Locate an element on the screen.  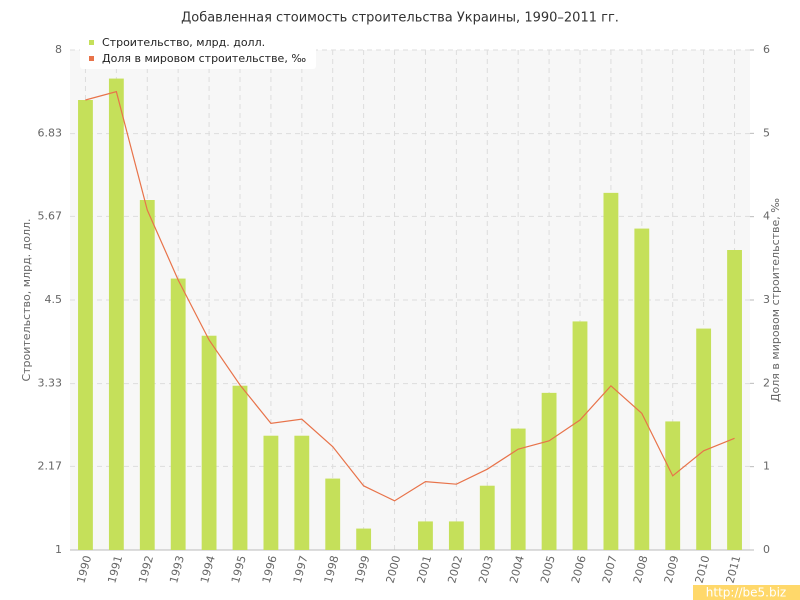
x-tick-label: 1997 is located at coordinates (301, 569).